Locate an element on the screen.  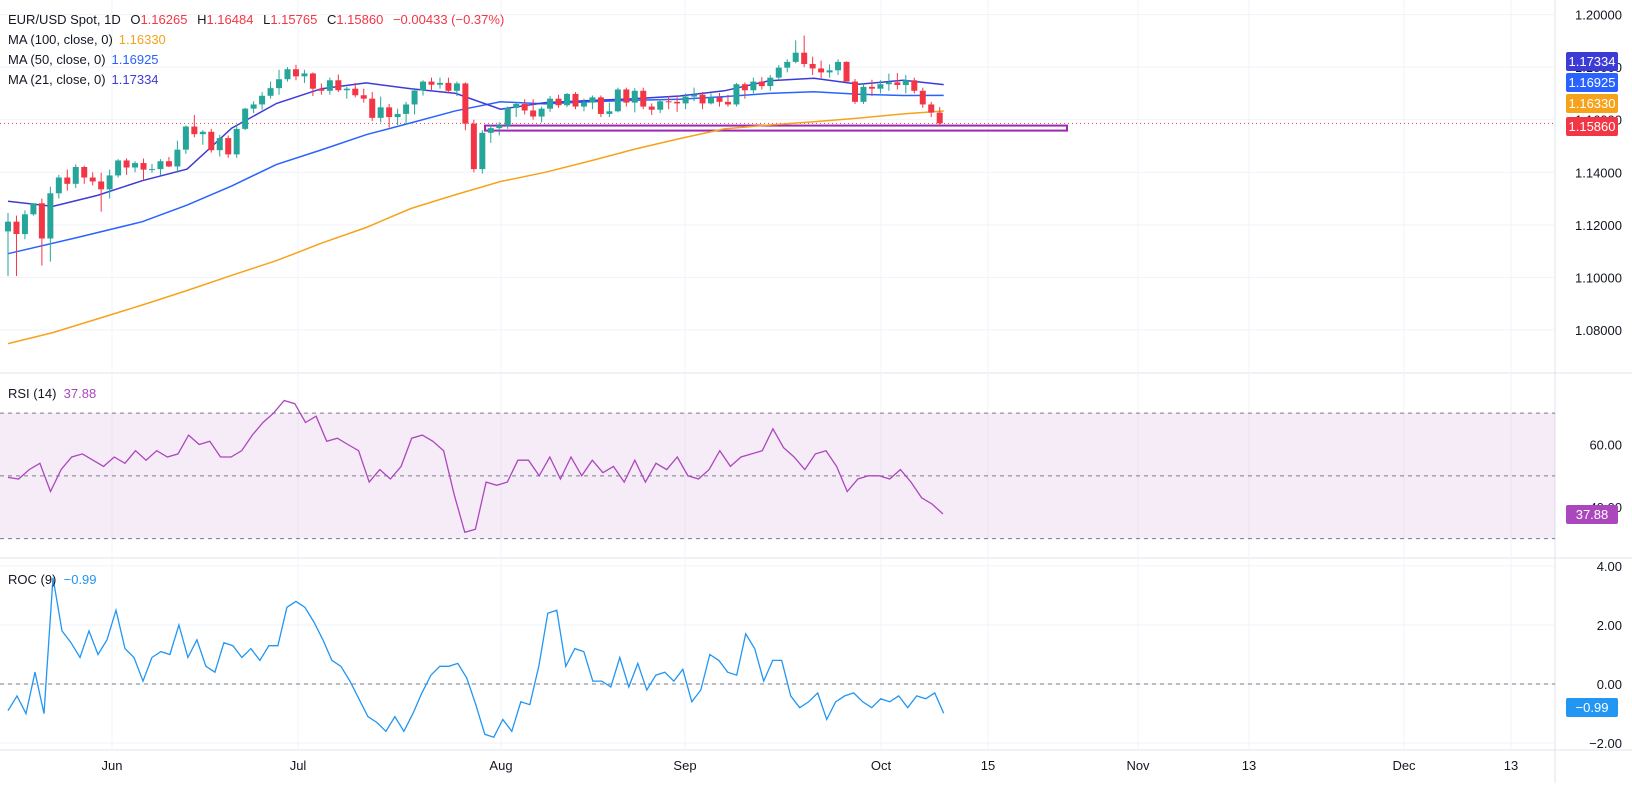
roc-tick-label: 4.00 is located at coordinates (1609, 566).